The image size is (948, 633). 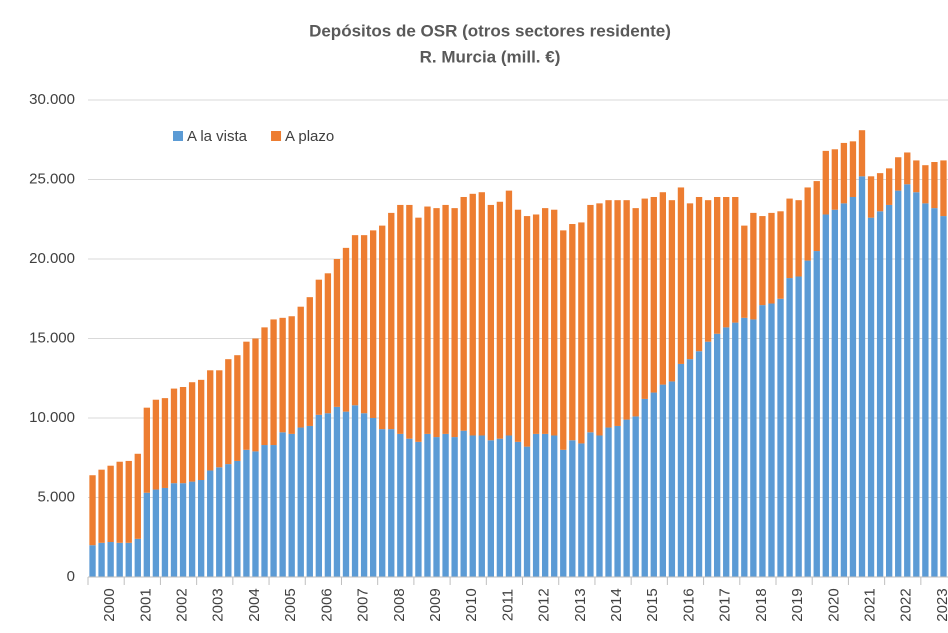 What do you see at coordinates (52, 258) in the screenshot?
I see `y-tick-label: 20.000` at bounding box center [52, 258].